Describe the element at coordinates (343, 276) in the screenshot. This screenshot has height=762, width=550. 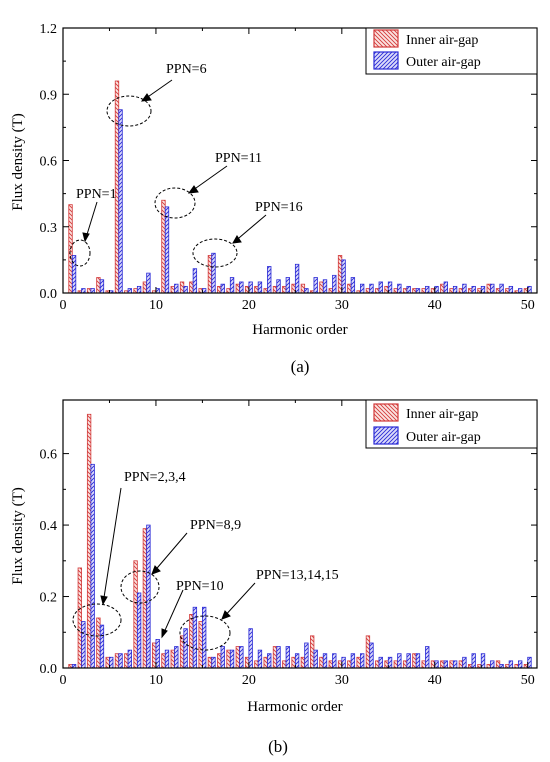
I see `bar-a-outer-h30` at that location.